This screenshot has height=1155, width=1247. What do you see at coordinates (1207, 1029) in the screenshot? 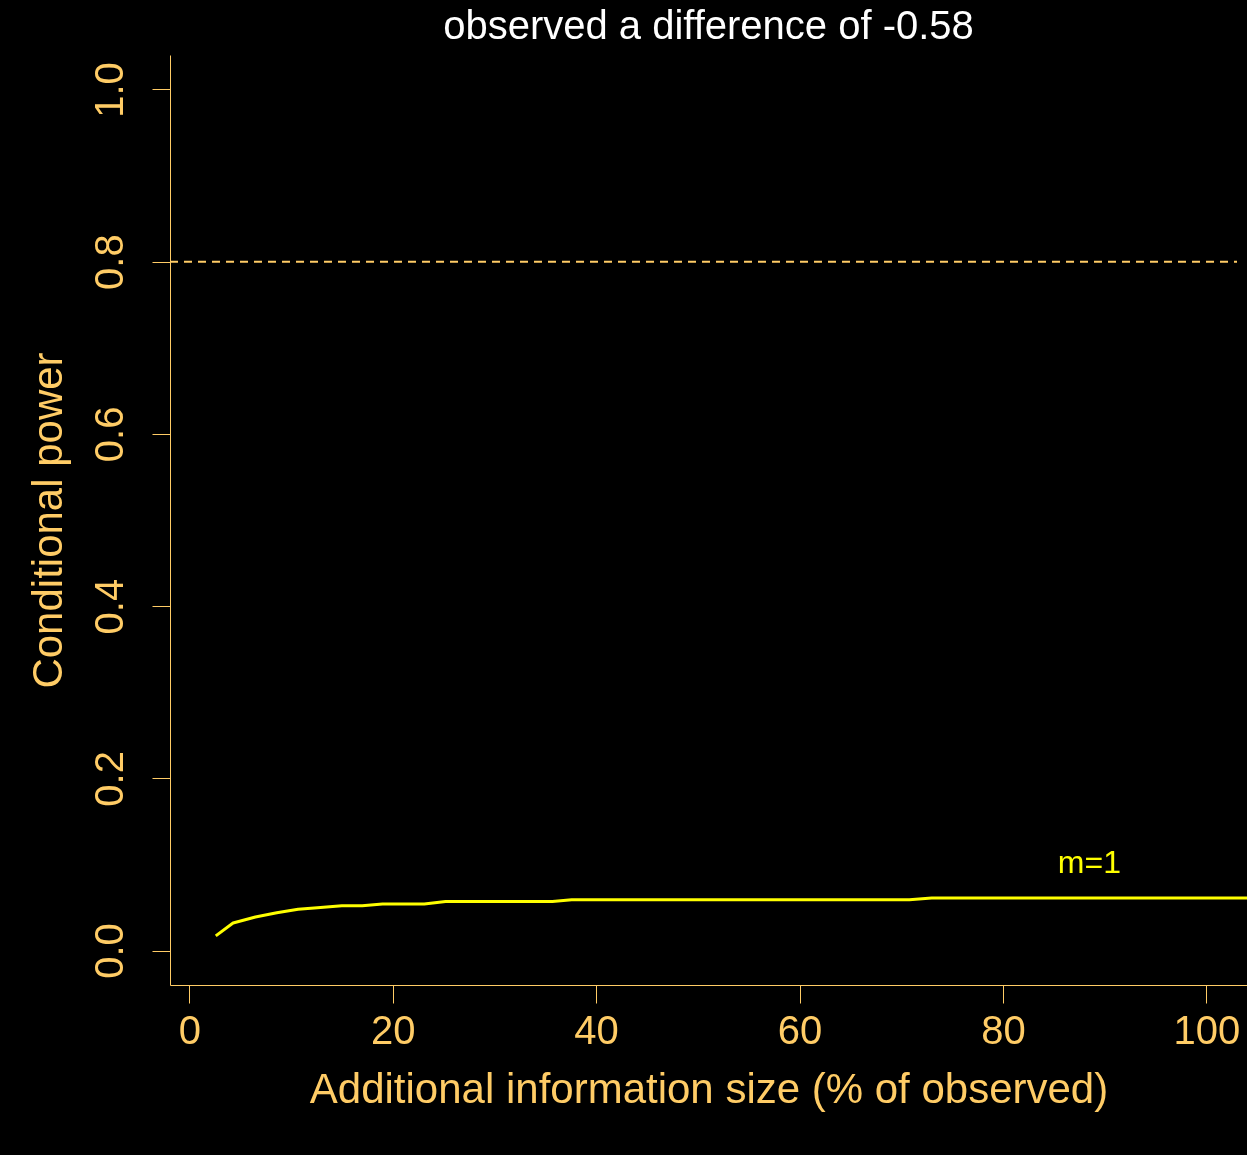
I see `x-tick-label: 100` at bounding box center [1207, 1029].